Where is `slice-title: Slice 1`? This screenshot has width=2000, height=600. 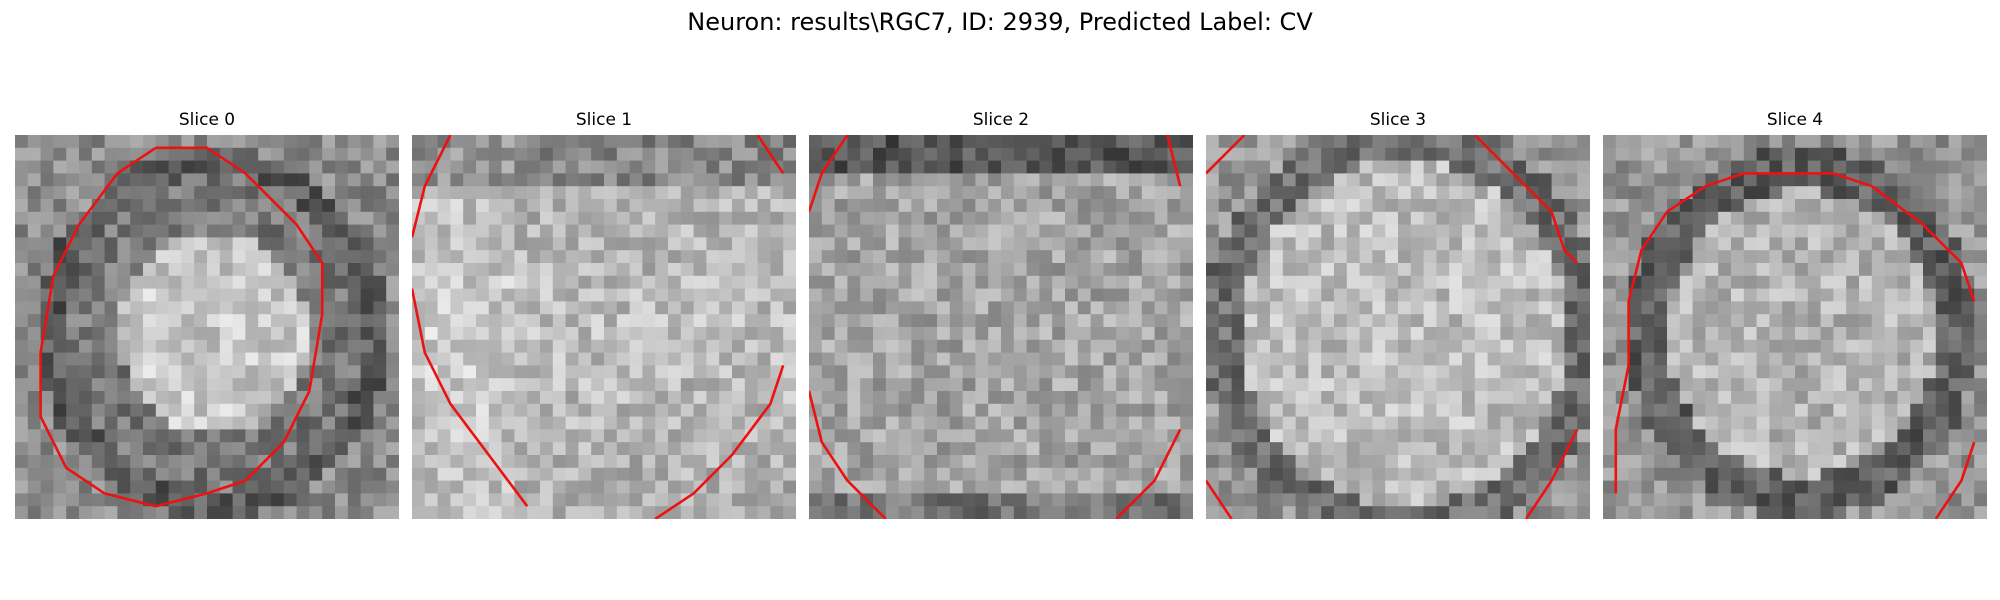 slice-title: Slice 1 is located at coordinates (604, 120).